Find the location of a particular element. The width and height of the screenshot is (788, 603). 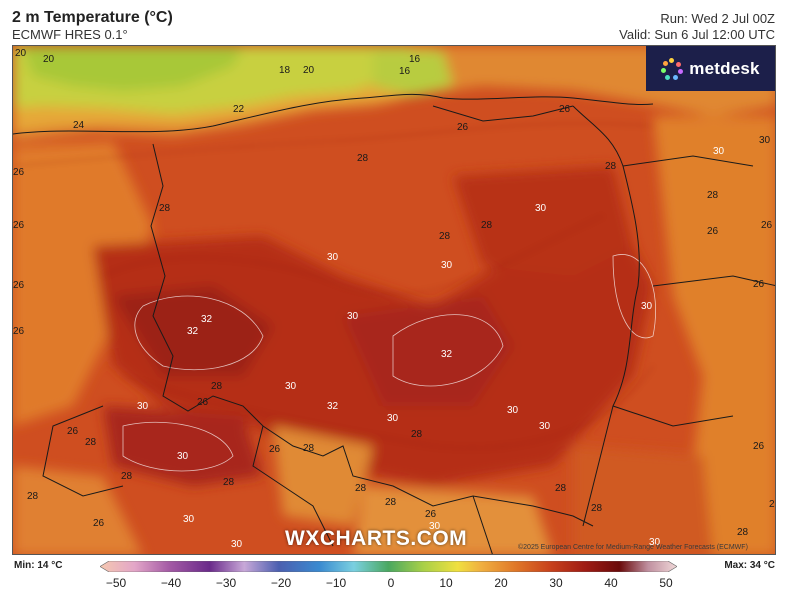

chart-title: 2 m Temperature (°C) is located at coordinates (92, 17).